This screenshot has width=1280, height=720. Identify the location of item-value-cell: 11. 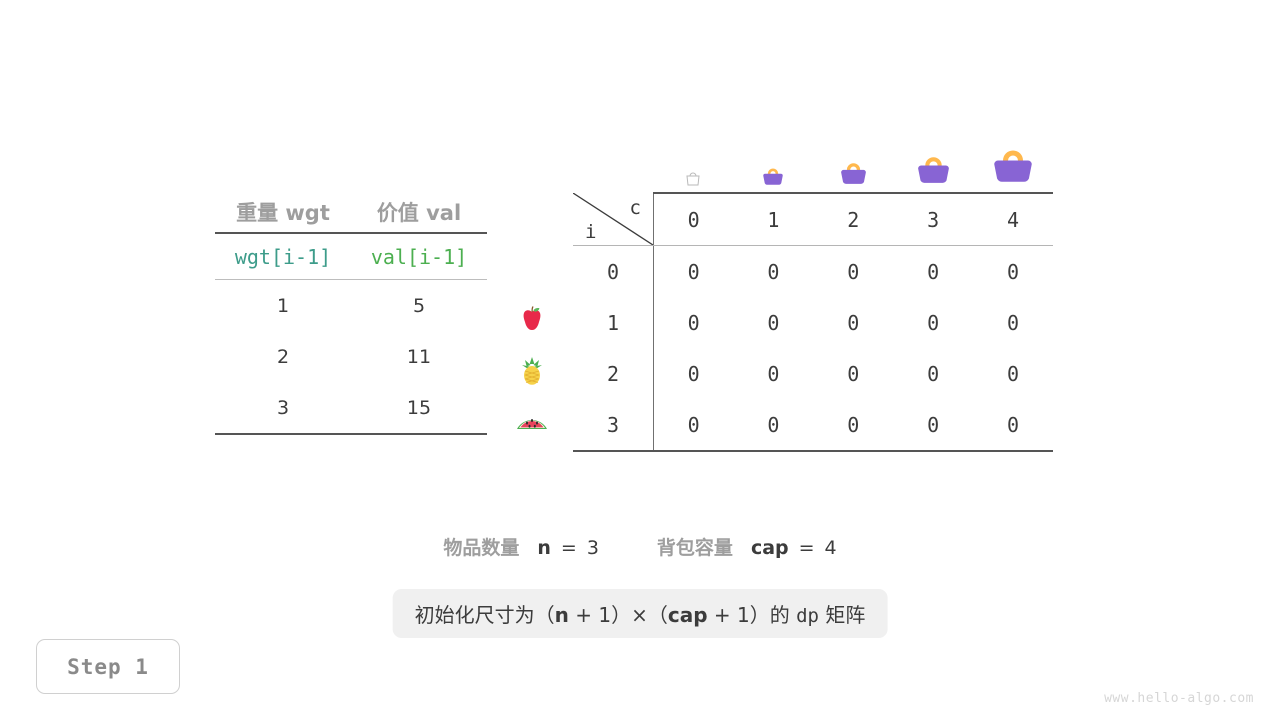
(419, 356).